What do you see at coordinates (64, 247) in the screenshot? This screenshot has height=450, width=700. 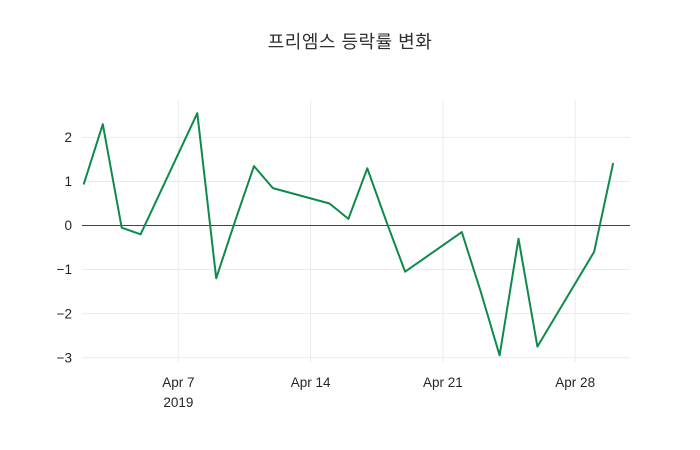 I see `y-tick-labels: 2 1 0 −1 −2 −3` at bounding box center [64, 247].